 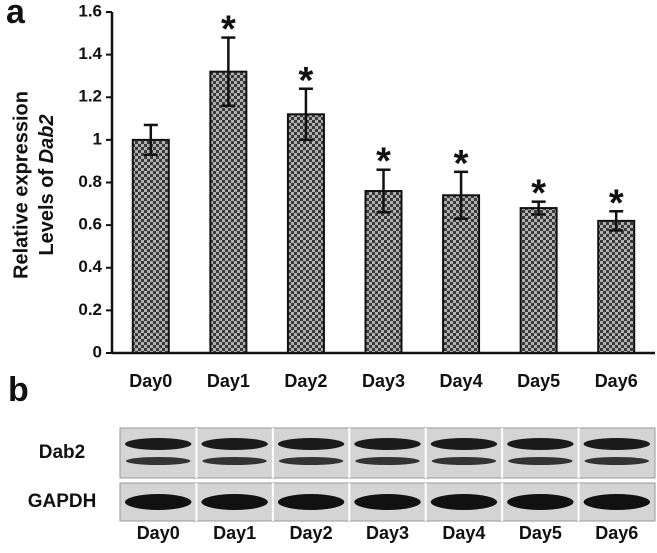 I want to click on x-tick-label: Day0, so click(x=150, y=381).